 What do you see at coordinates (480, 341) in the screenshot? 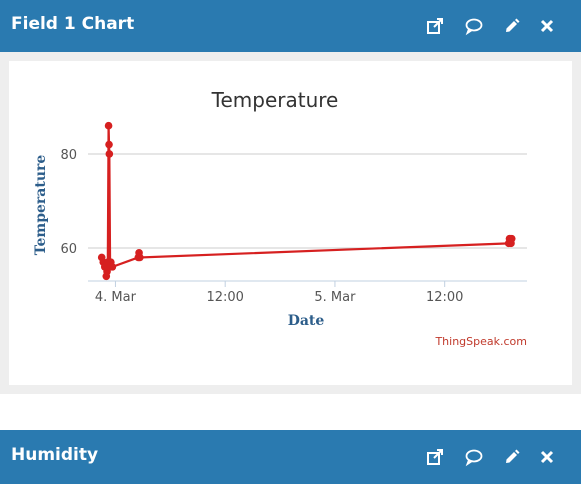
I see `thingspeak-credit-link: ThingSpeak.com` at bounding box center [480, 341].